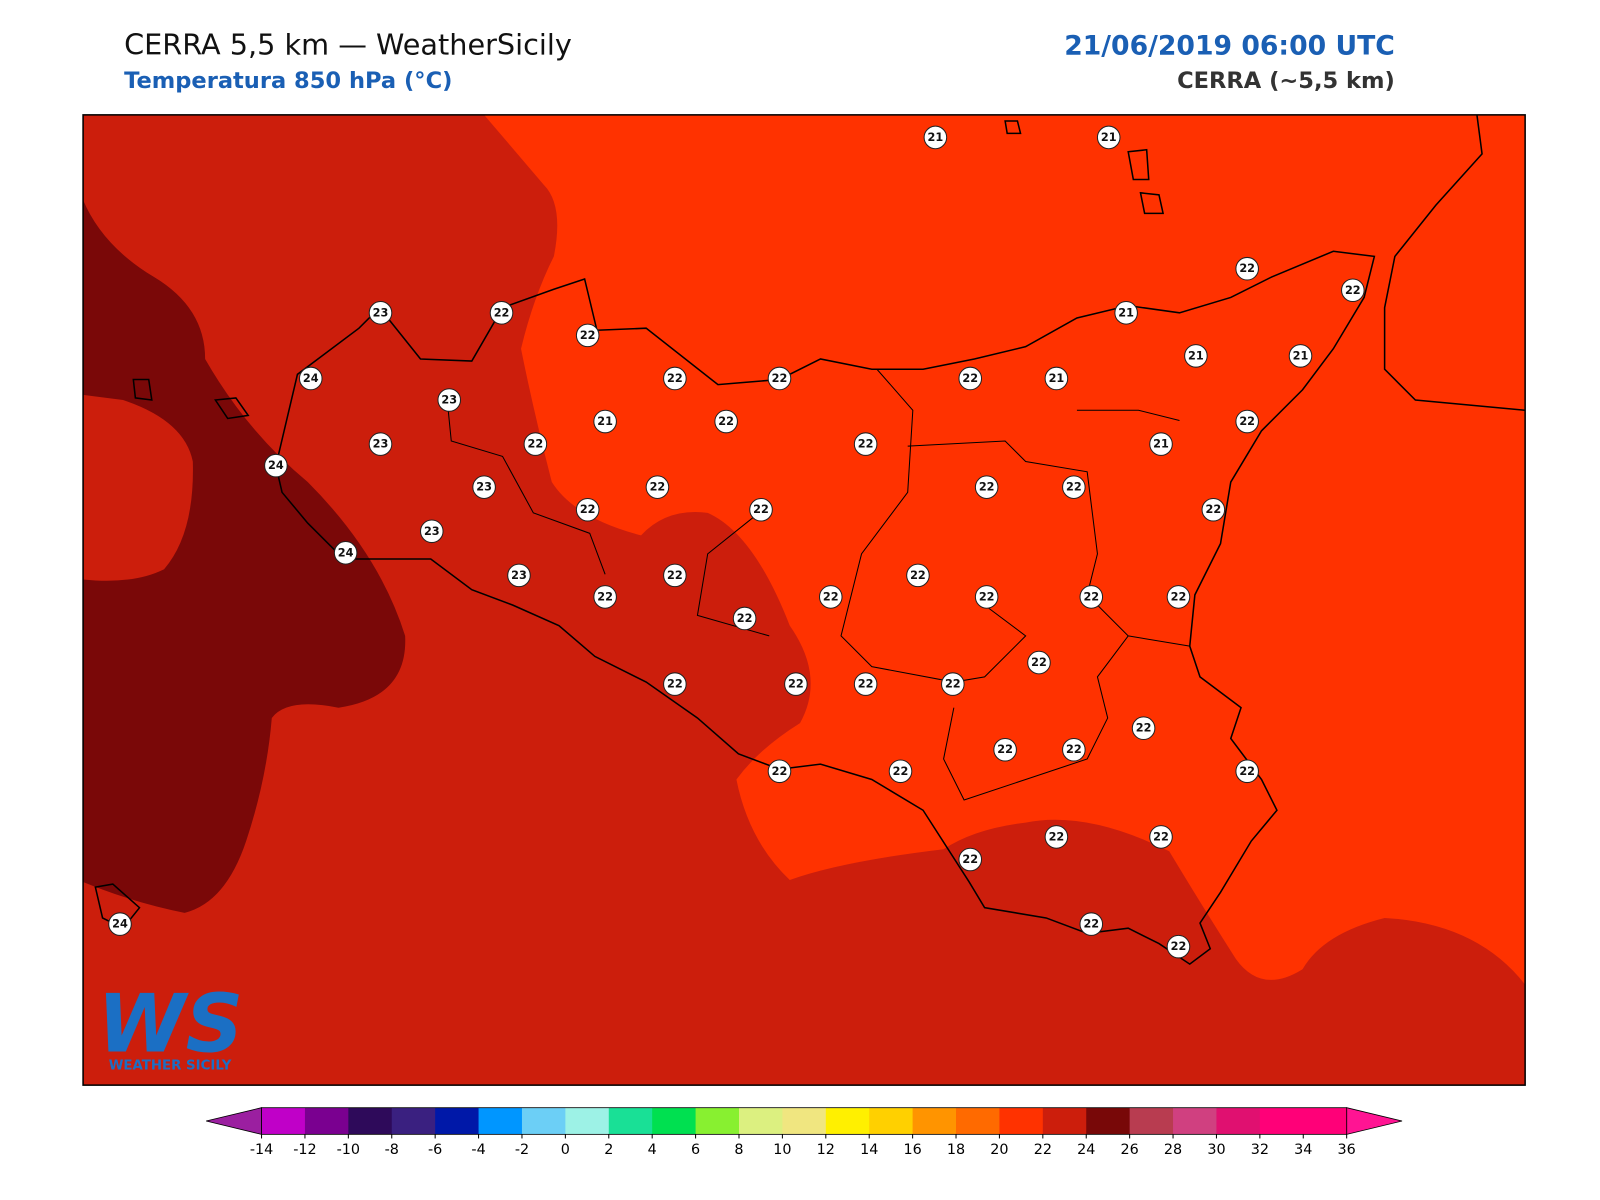  I want to click on colorbar-tick-label: 36, so click(1347, 1150).